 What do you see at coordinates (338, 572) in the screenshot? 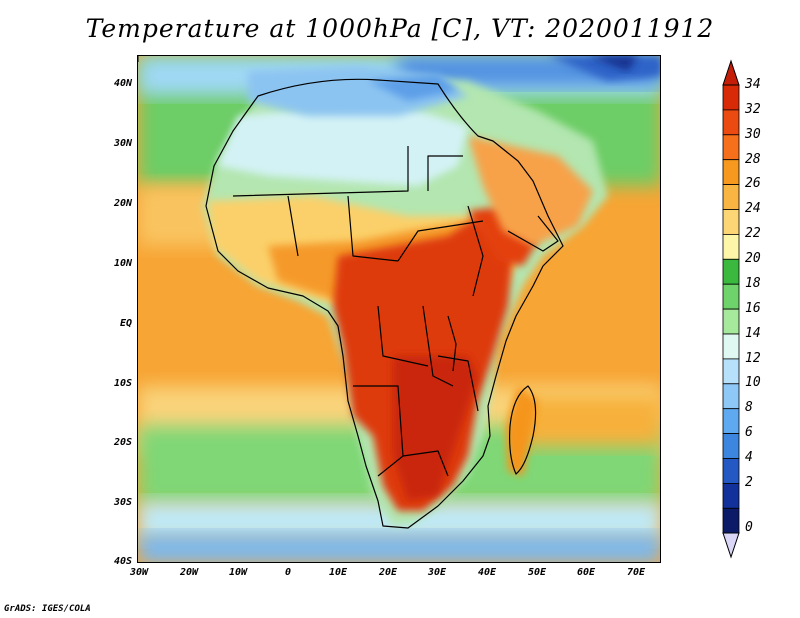
I see `lon-label-10e: 10E` at bounding box center [338, 572].